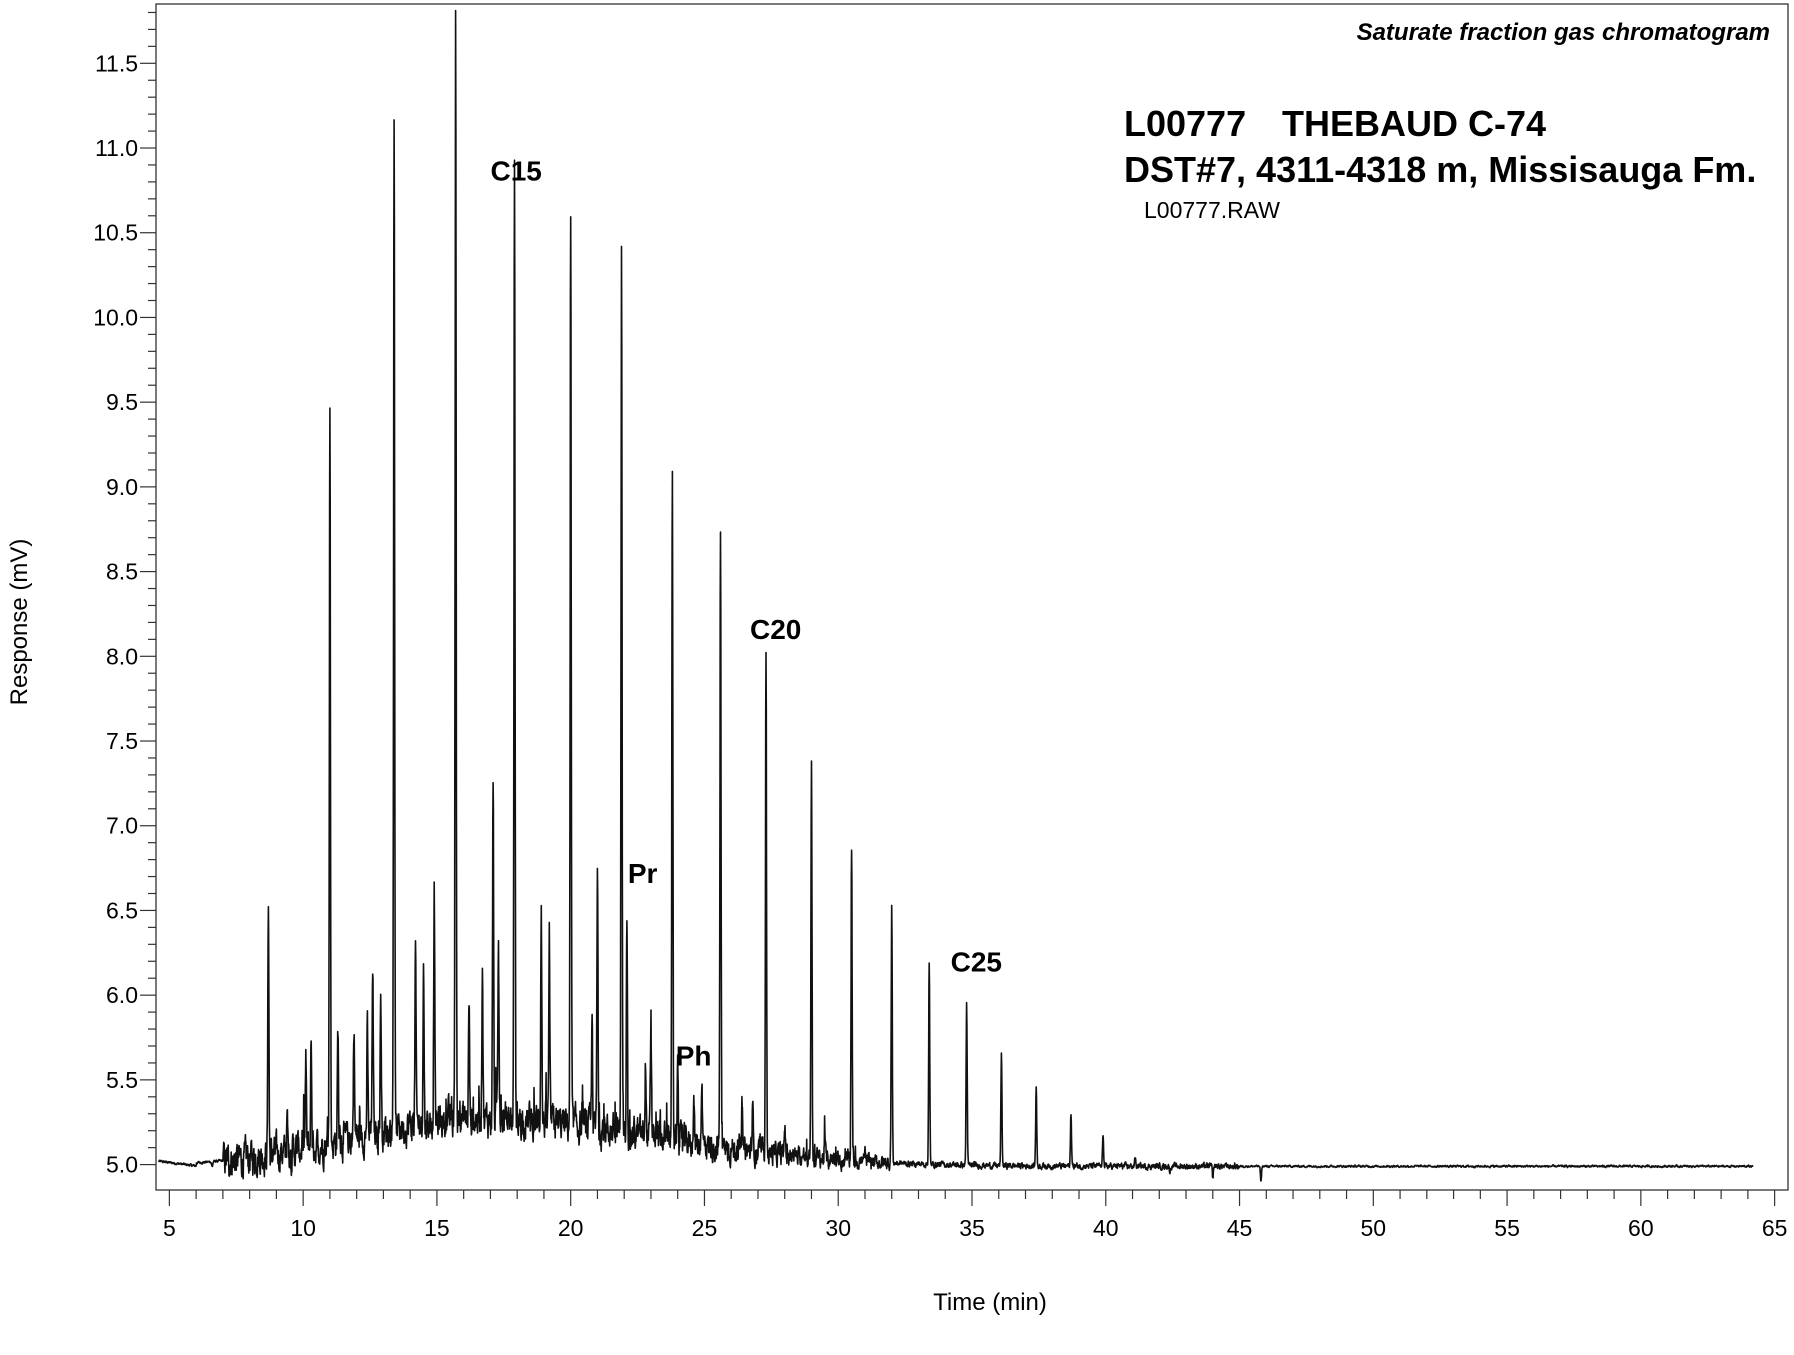 This screenshot has height=1355, width=1794. I want to click on x-axis-label: Time (min), so click(990, 1302).